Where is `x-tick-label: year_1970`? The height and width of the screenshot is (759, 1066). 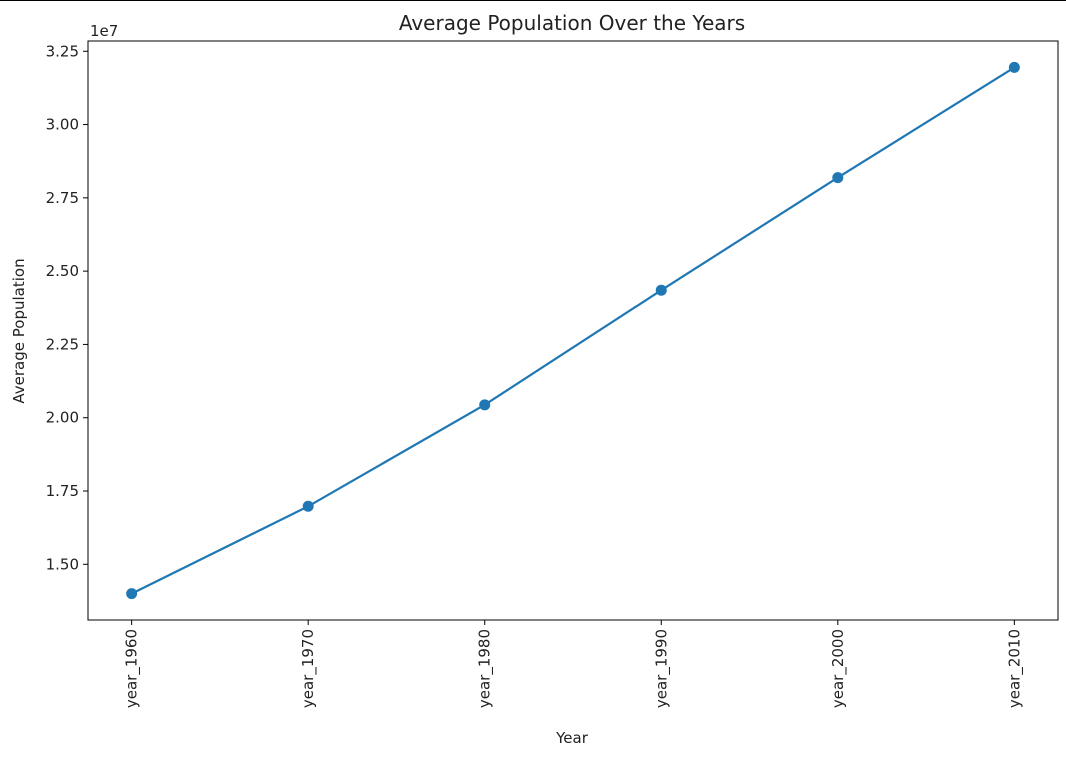
x-tick-label: year_1970 is located at coordinates (308, 668).